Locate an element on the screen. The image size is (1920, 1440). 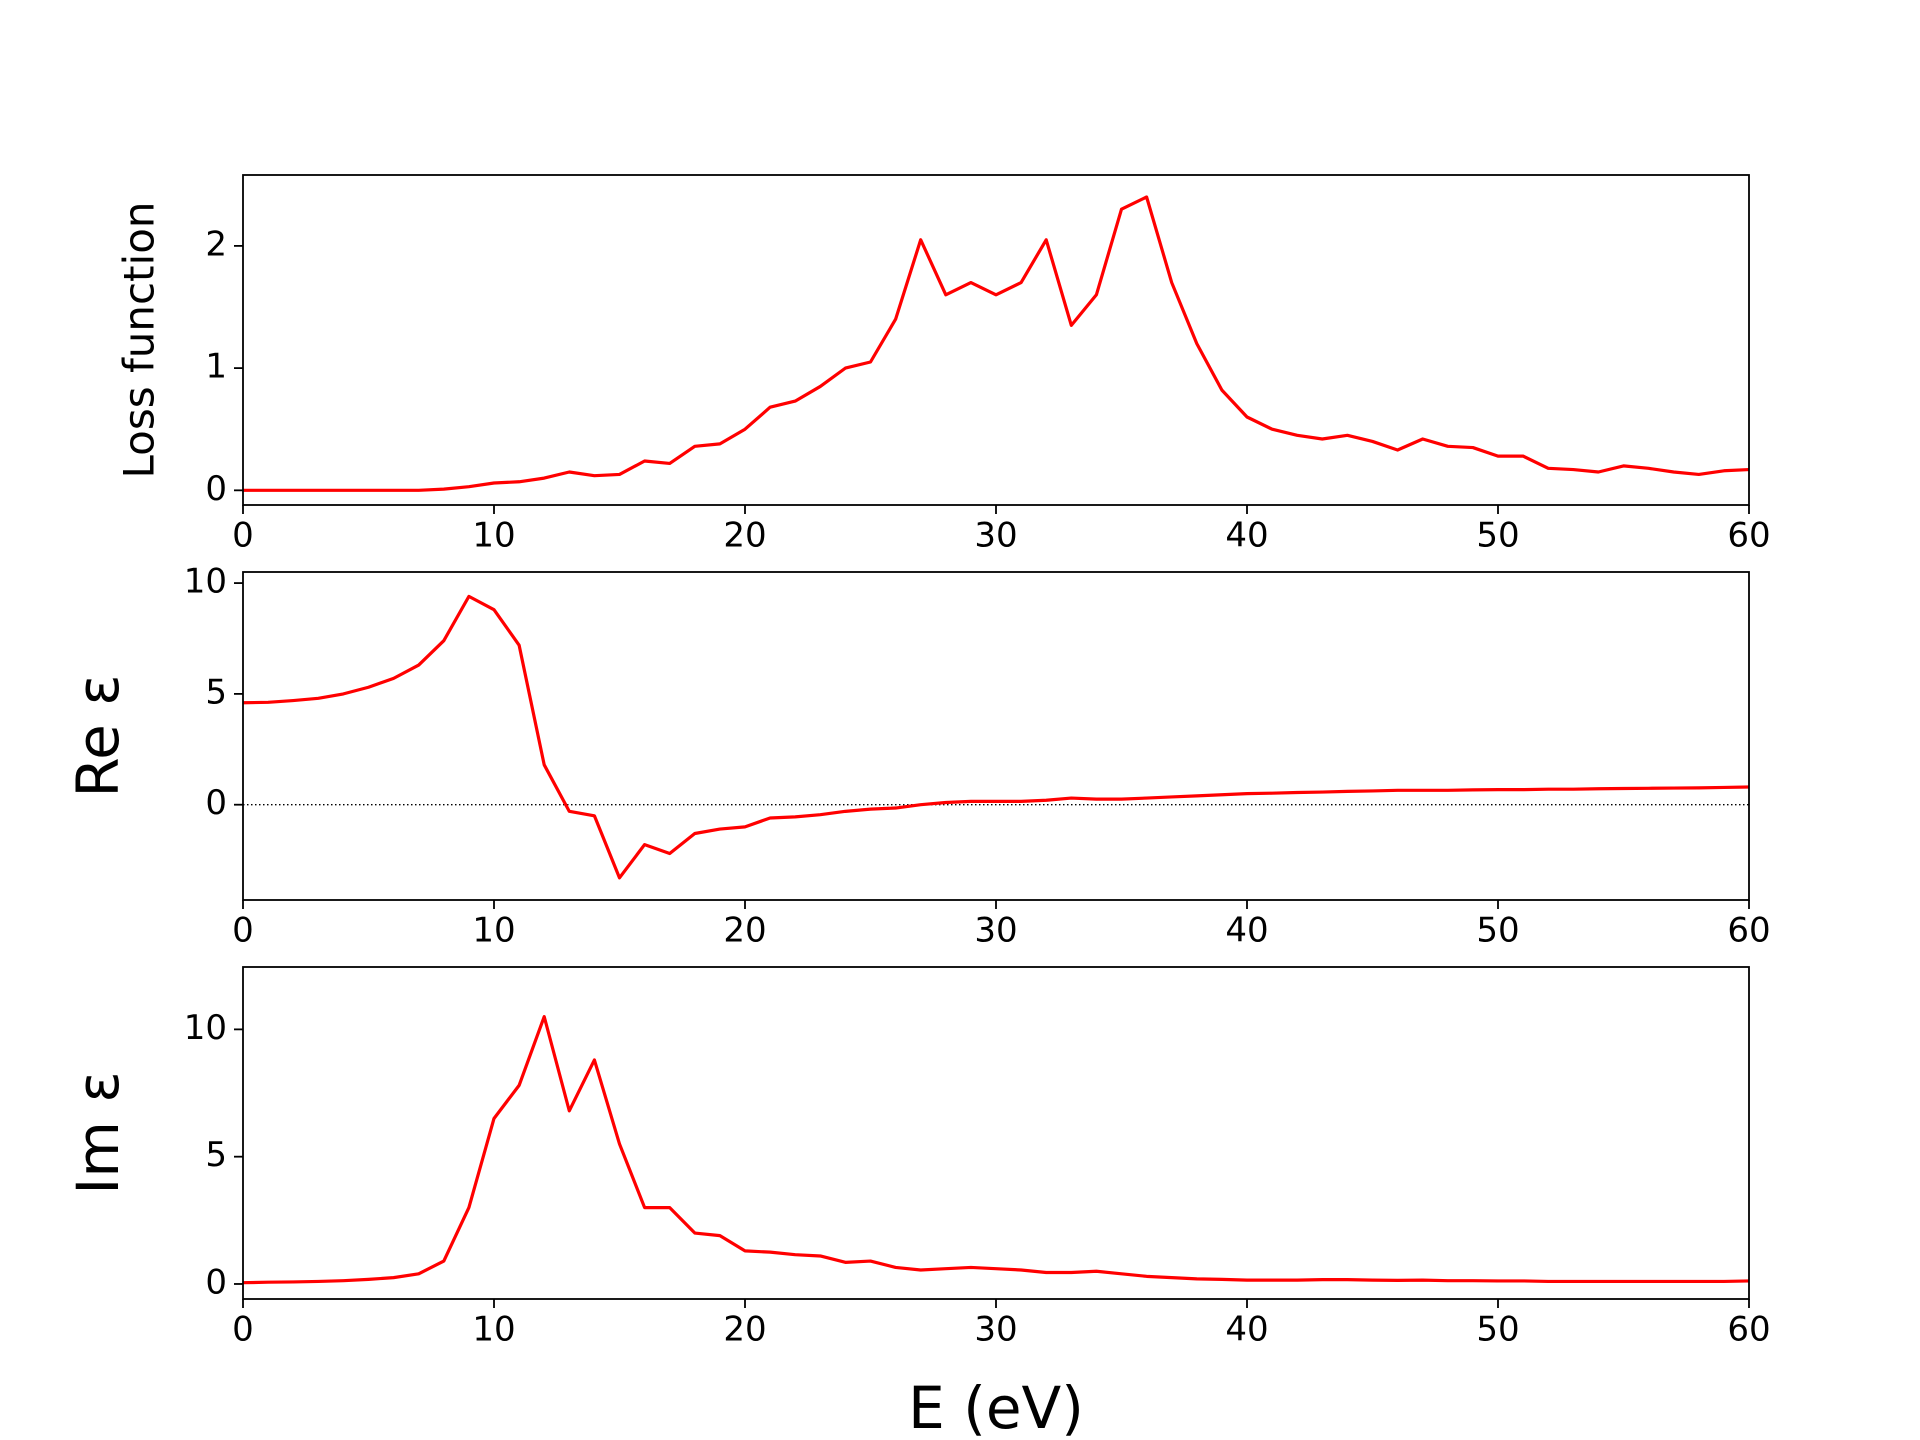
data-line is located at coordinates (996, 1150).